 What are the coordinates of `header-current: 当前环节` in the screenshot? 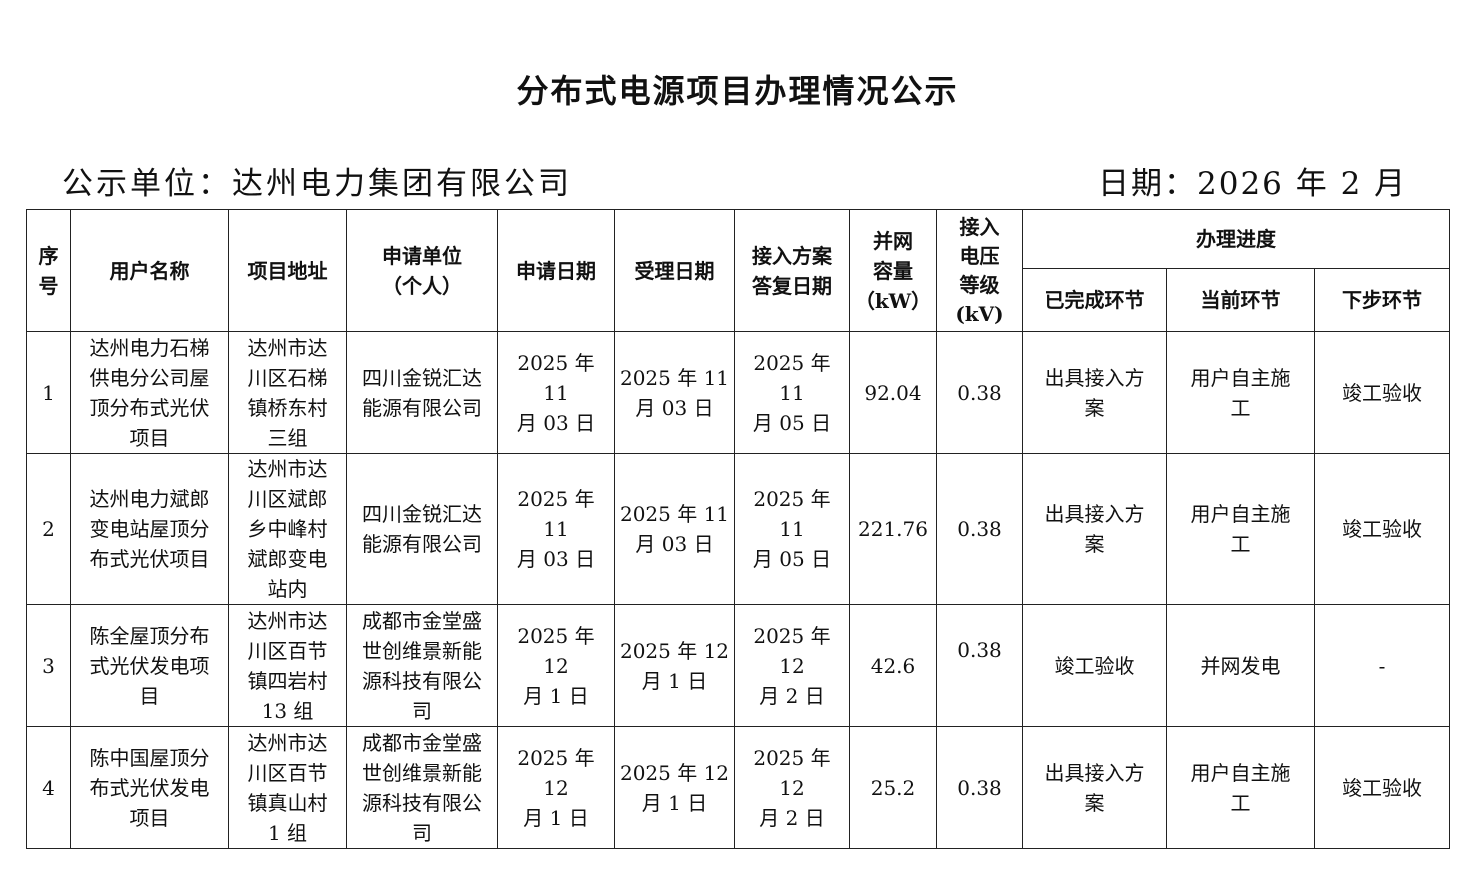 It's located at (1240, 300).